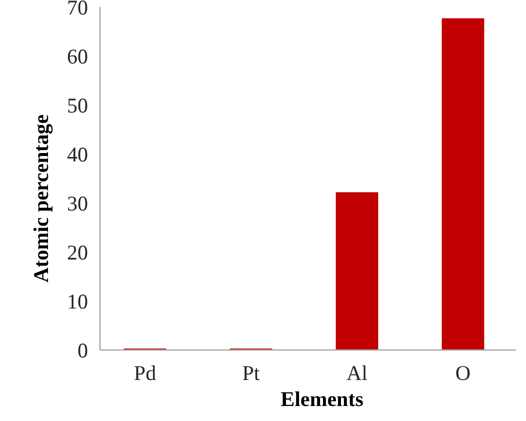 This screenshot has width=526, height=421. What do you see at coordinates (41, 198) in the screenshot?
I see `y-axis-title: Atomic percentage` at bounding box center [41, 198].